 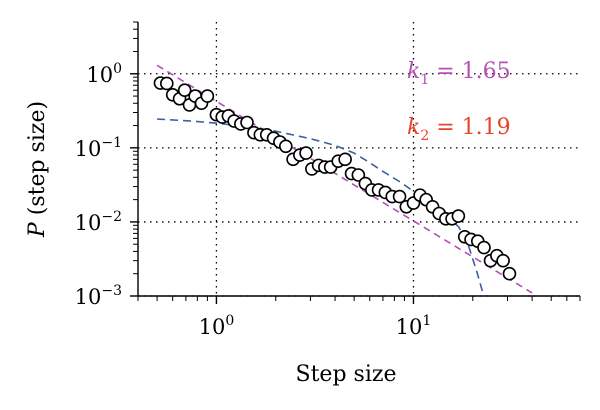 I want to click on x-tick-label-exponent: 1, so click(x=426, y=321).